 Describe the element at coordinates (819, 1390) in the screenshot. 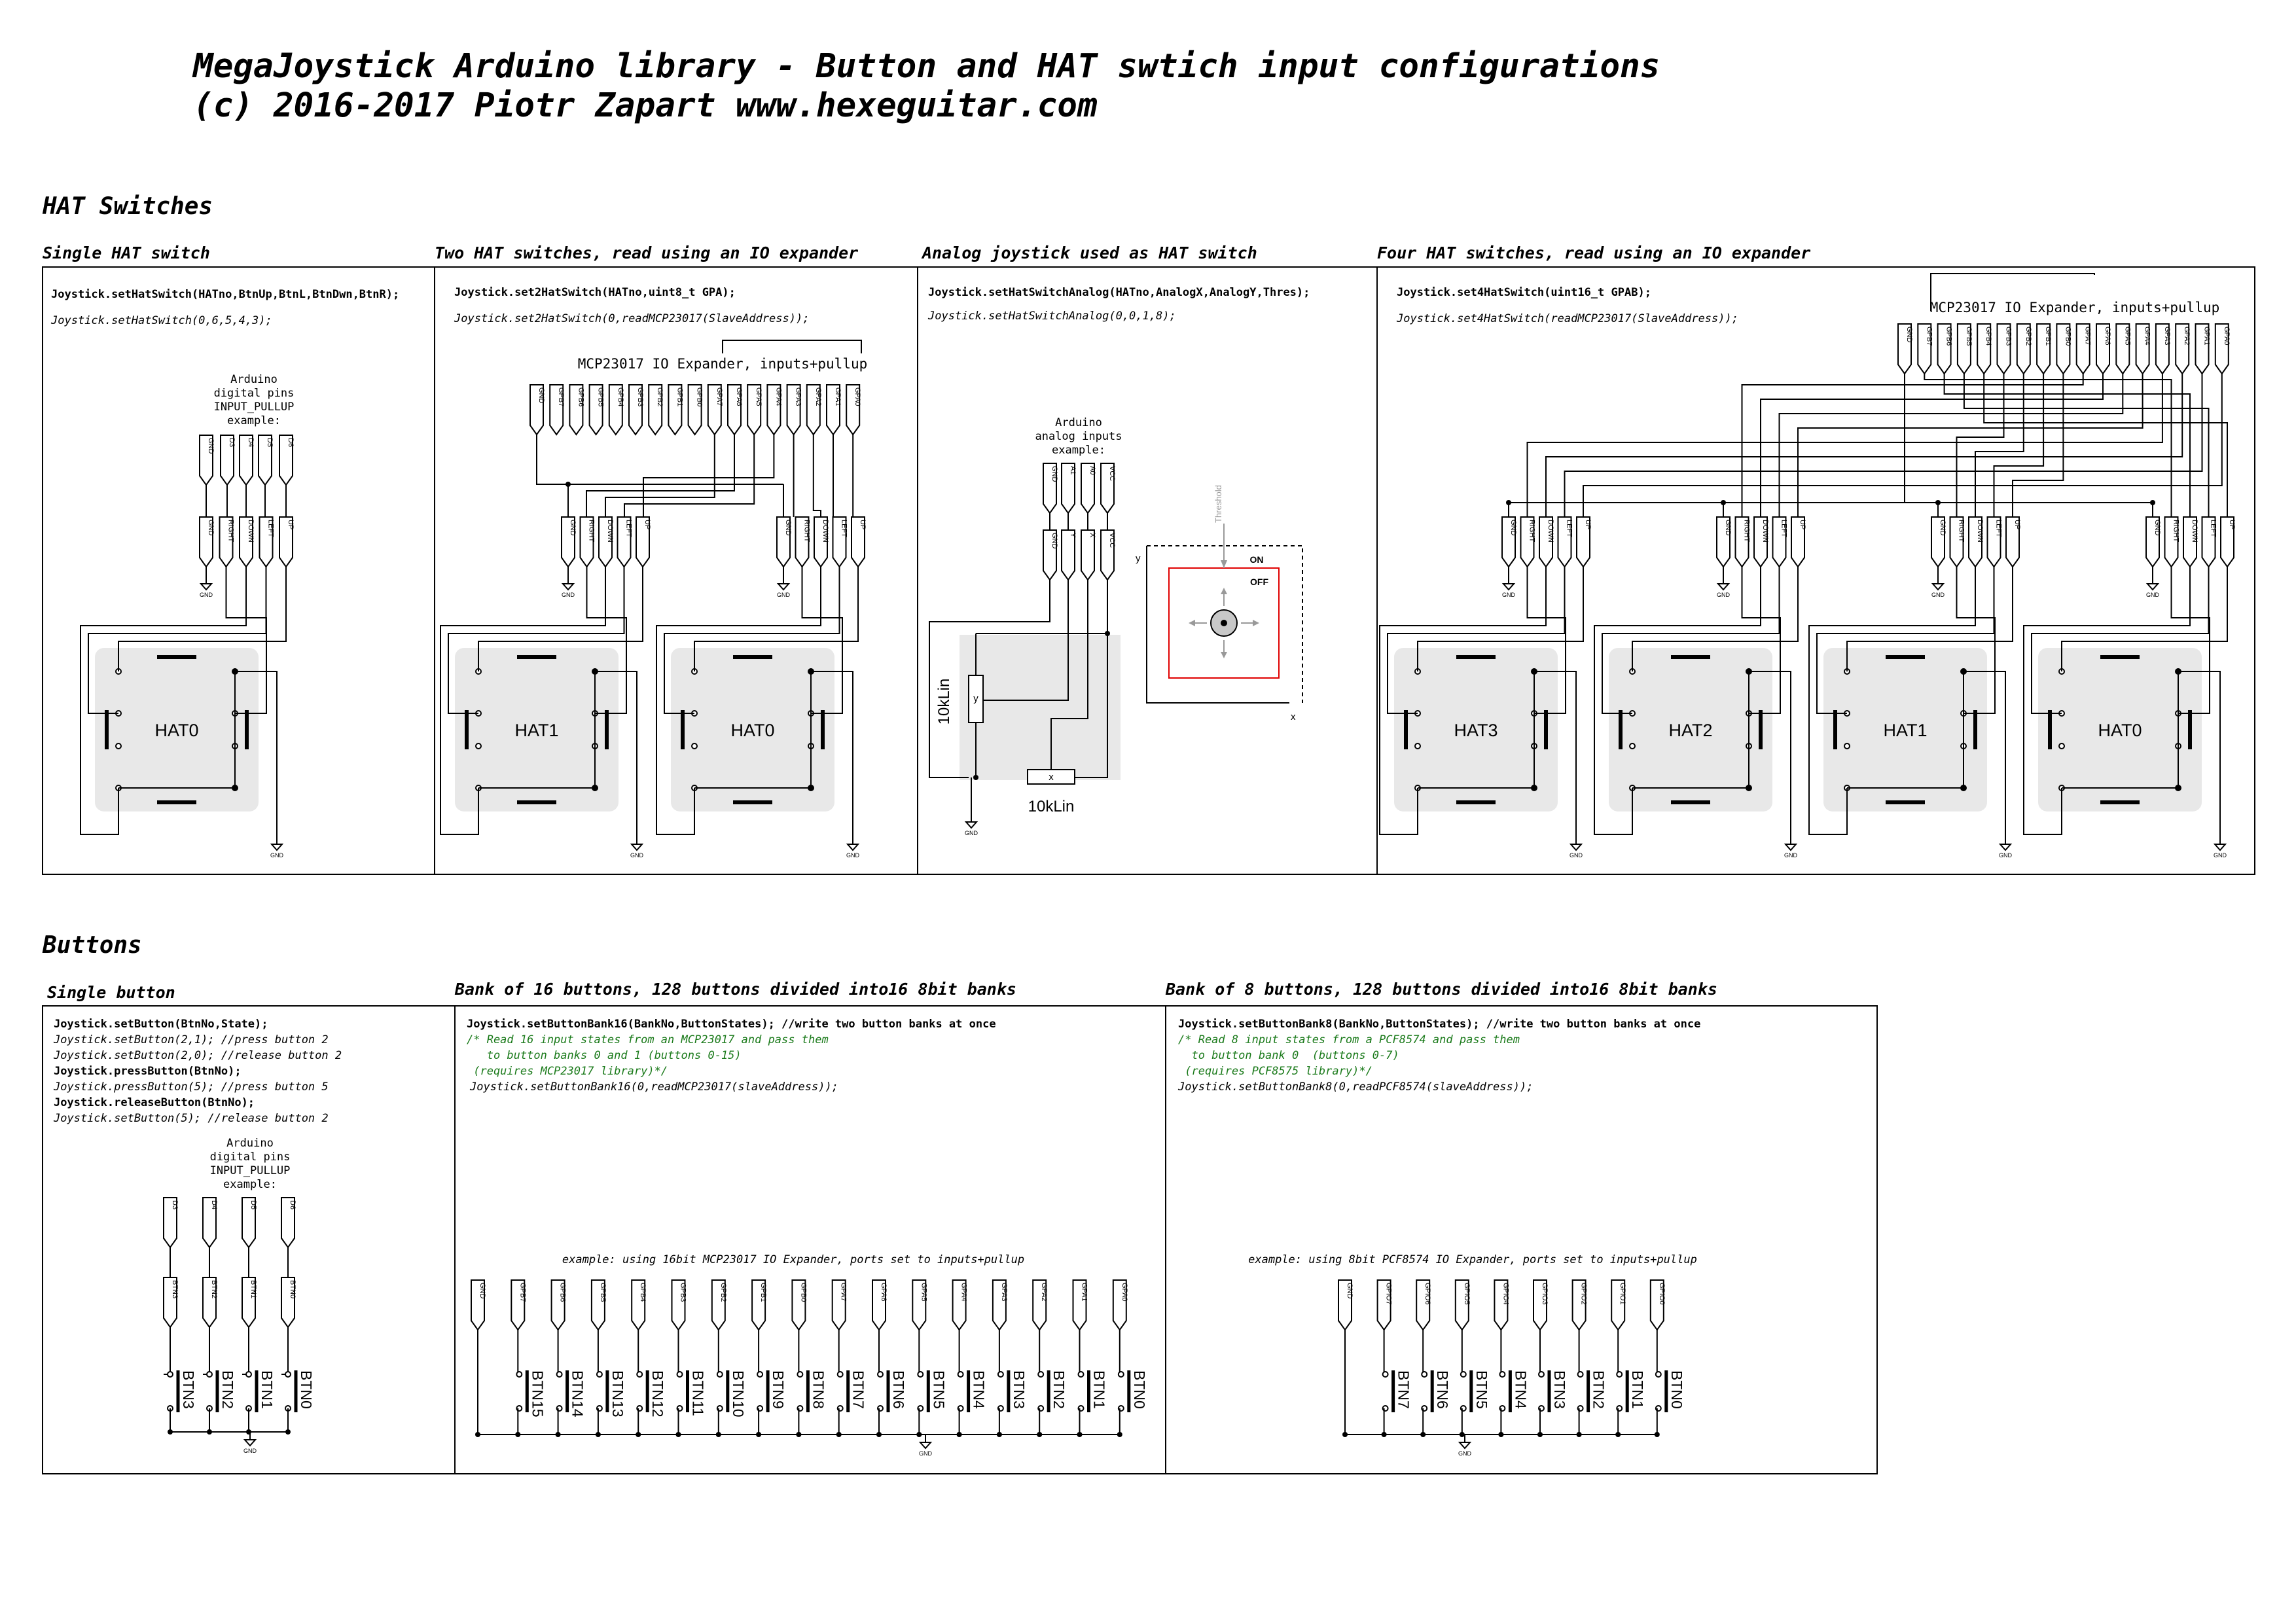

I see `button-label: BTN8` at that location.